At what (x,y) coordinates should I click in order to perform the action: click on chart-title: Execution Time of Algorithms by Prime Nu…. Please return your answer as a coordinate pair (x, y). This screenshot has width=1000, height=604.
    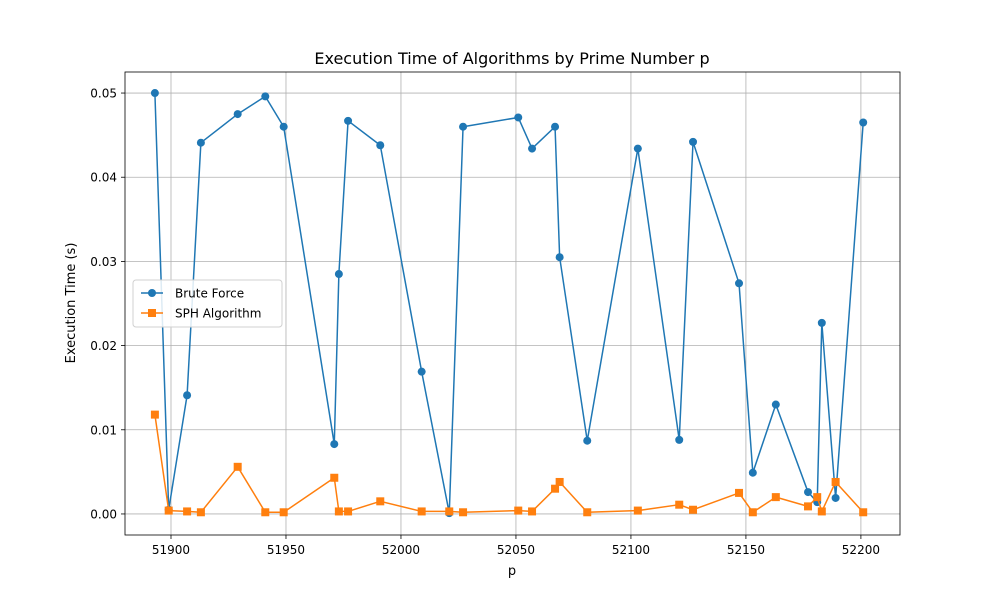
    Looking at the image, I should click on (511, 58).